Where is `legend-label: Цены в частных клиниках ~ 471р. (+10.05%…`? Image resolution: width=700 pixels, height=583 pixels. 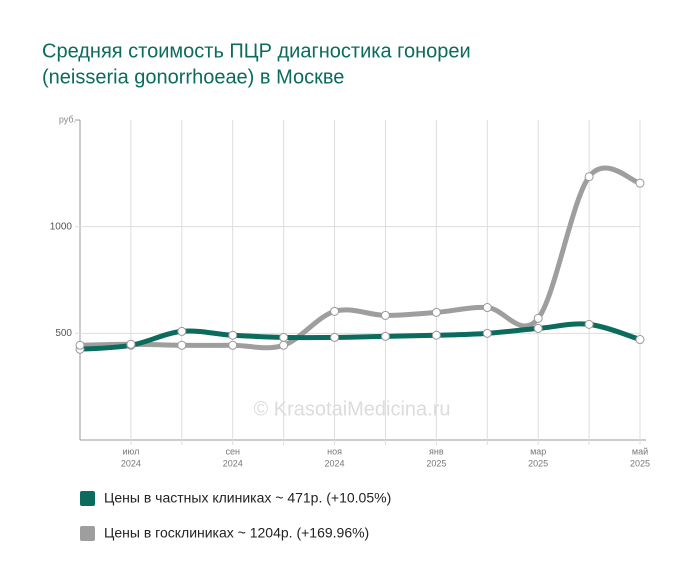
legend-label: Цены в частных клиниках ~ 471р. (+10.05%… is located at coordinates (247, 498).